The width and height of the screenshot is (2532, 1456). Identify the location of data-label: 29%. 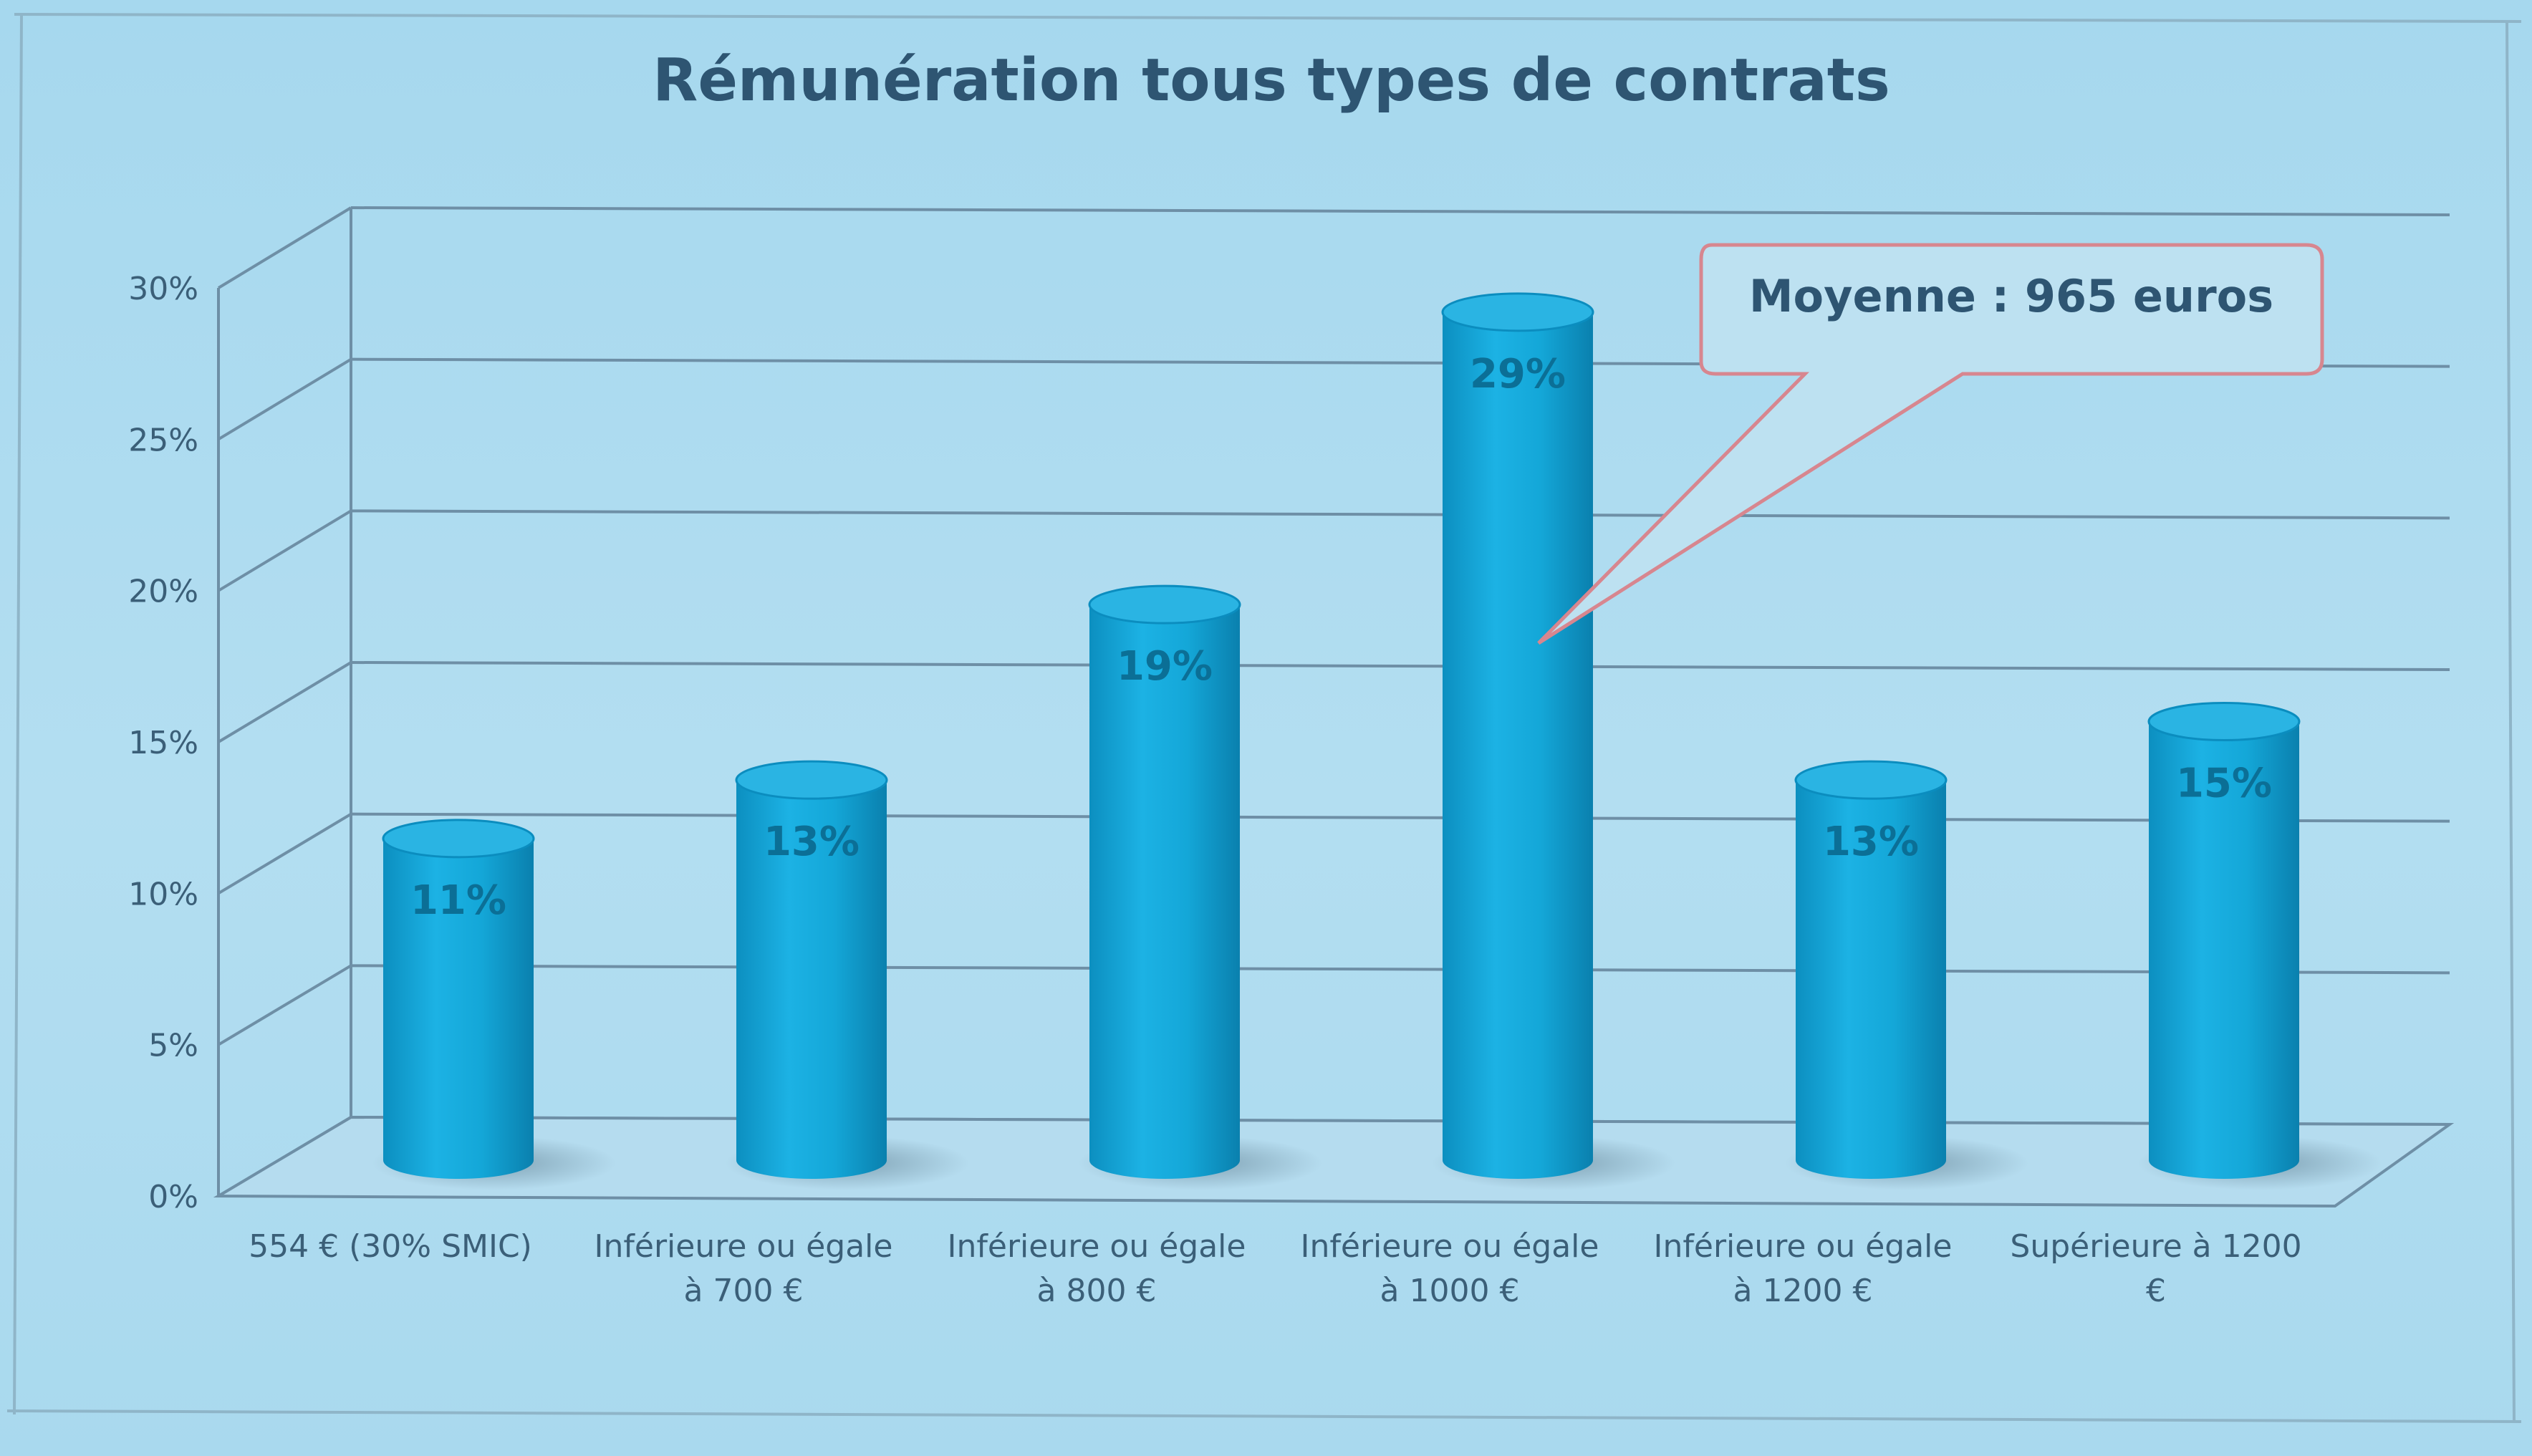
(1518, 374).